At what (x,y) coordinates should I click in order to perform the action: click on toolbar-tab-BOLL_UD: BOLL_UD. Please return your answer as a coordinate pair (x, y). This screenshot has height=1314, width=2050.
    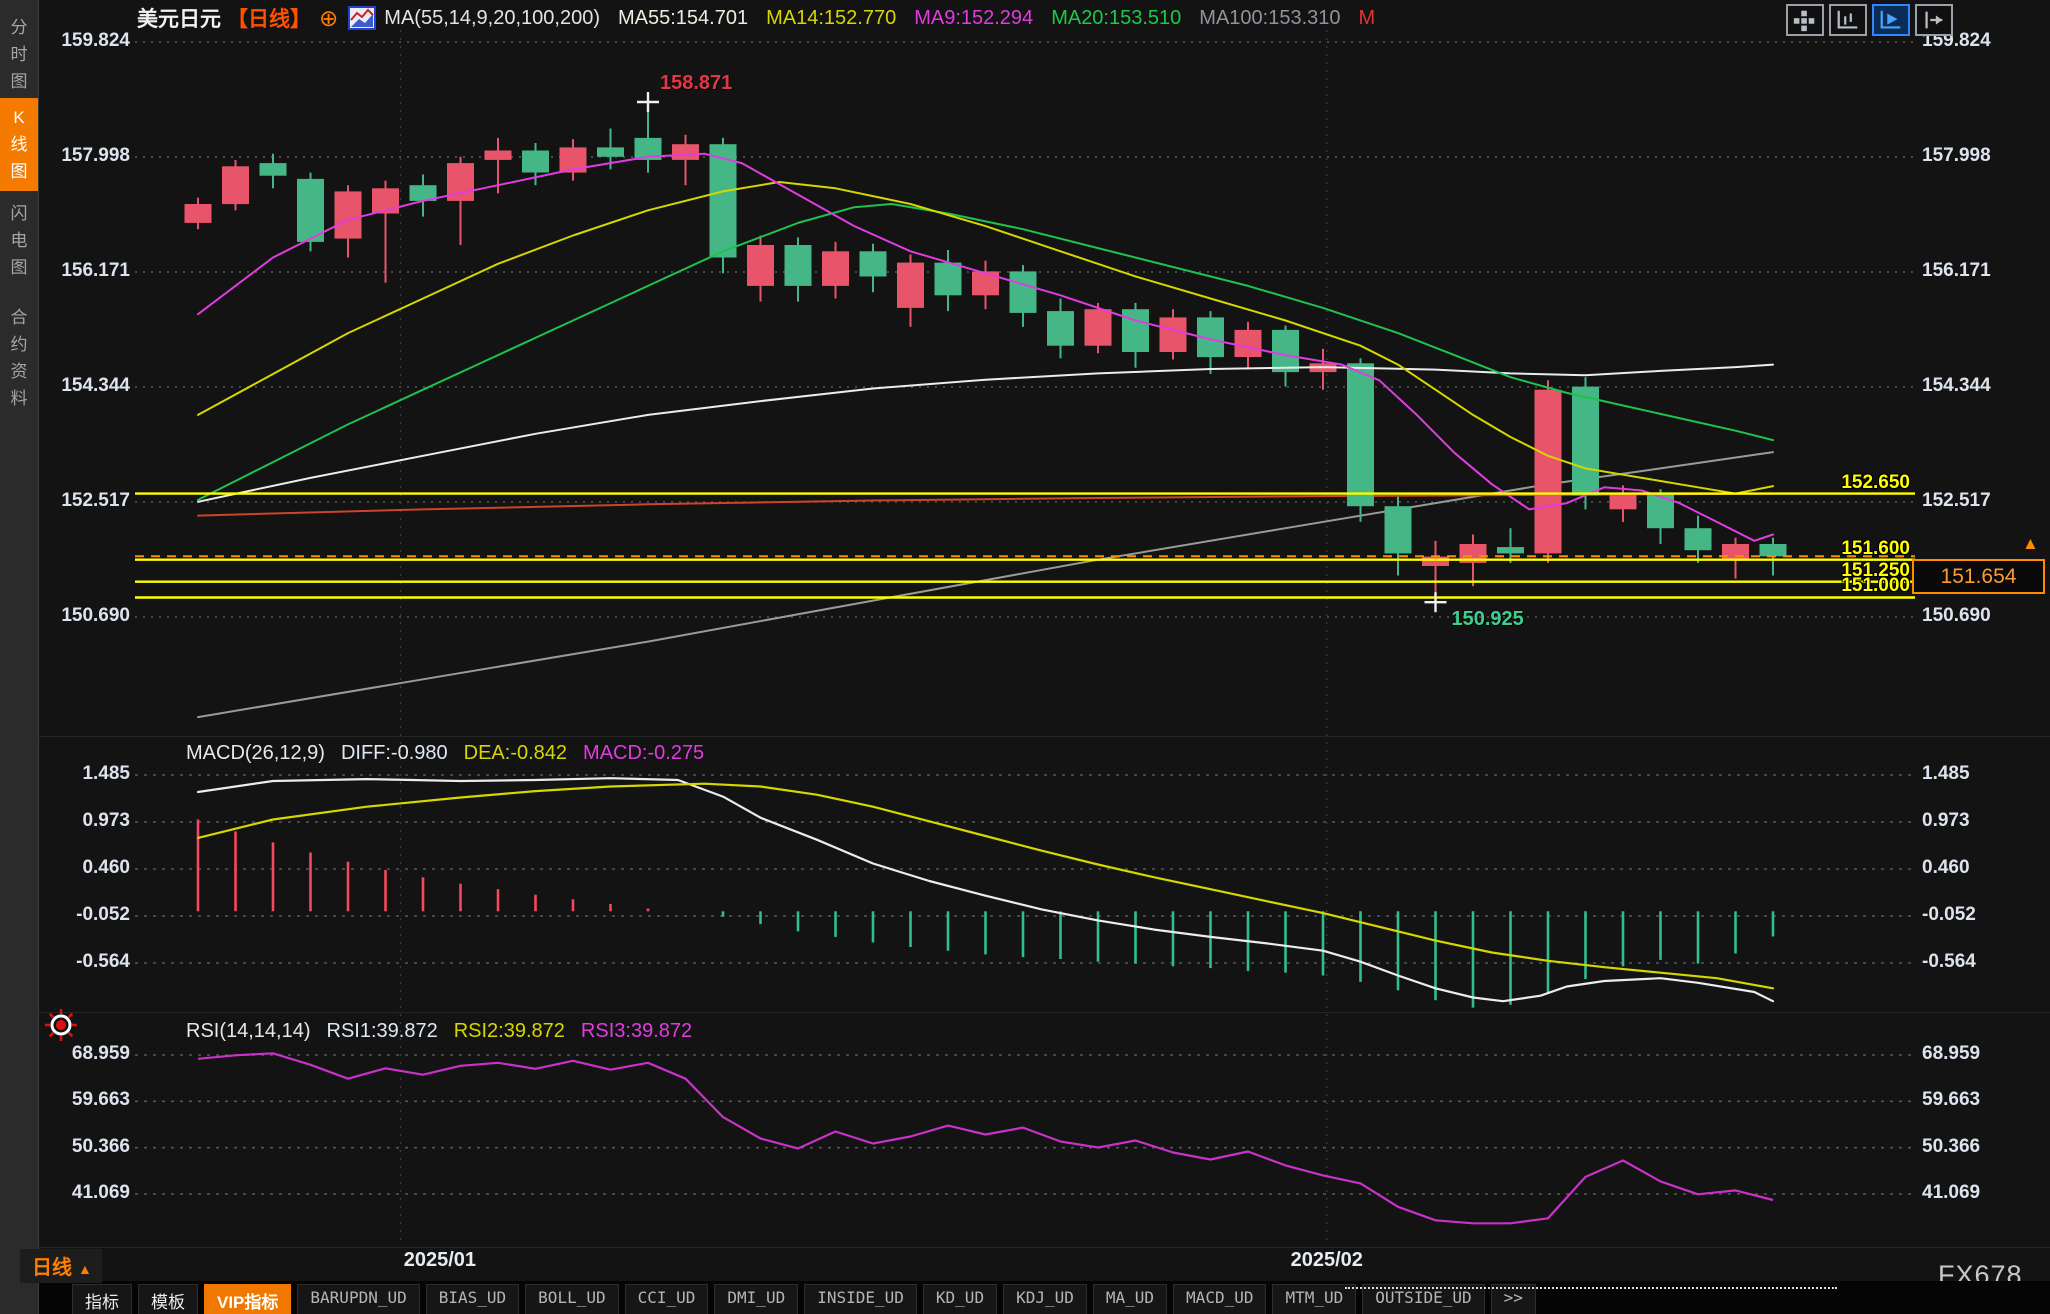
    Looking at the image, I should click on (572, 1299).